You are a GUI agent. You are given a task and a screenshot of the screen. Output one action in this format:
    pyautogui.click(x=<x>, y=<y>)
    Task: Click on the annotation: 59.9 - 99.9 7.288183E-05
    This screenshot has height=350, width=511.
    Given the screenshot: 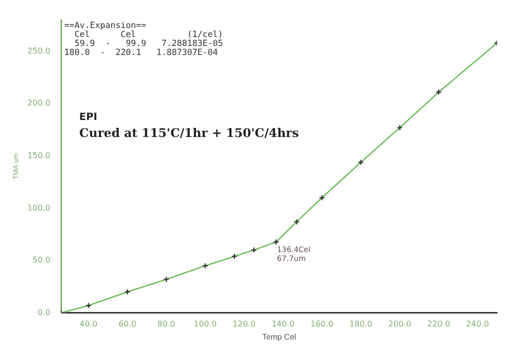 What is the action you would take?
    pyautogui.click(x=143, y=44)
    